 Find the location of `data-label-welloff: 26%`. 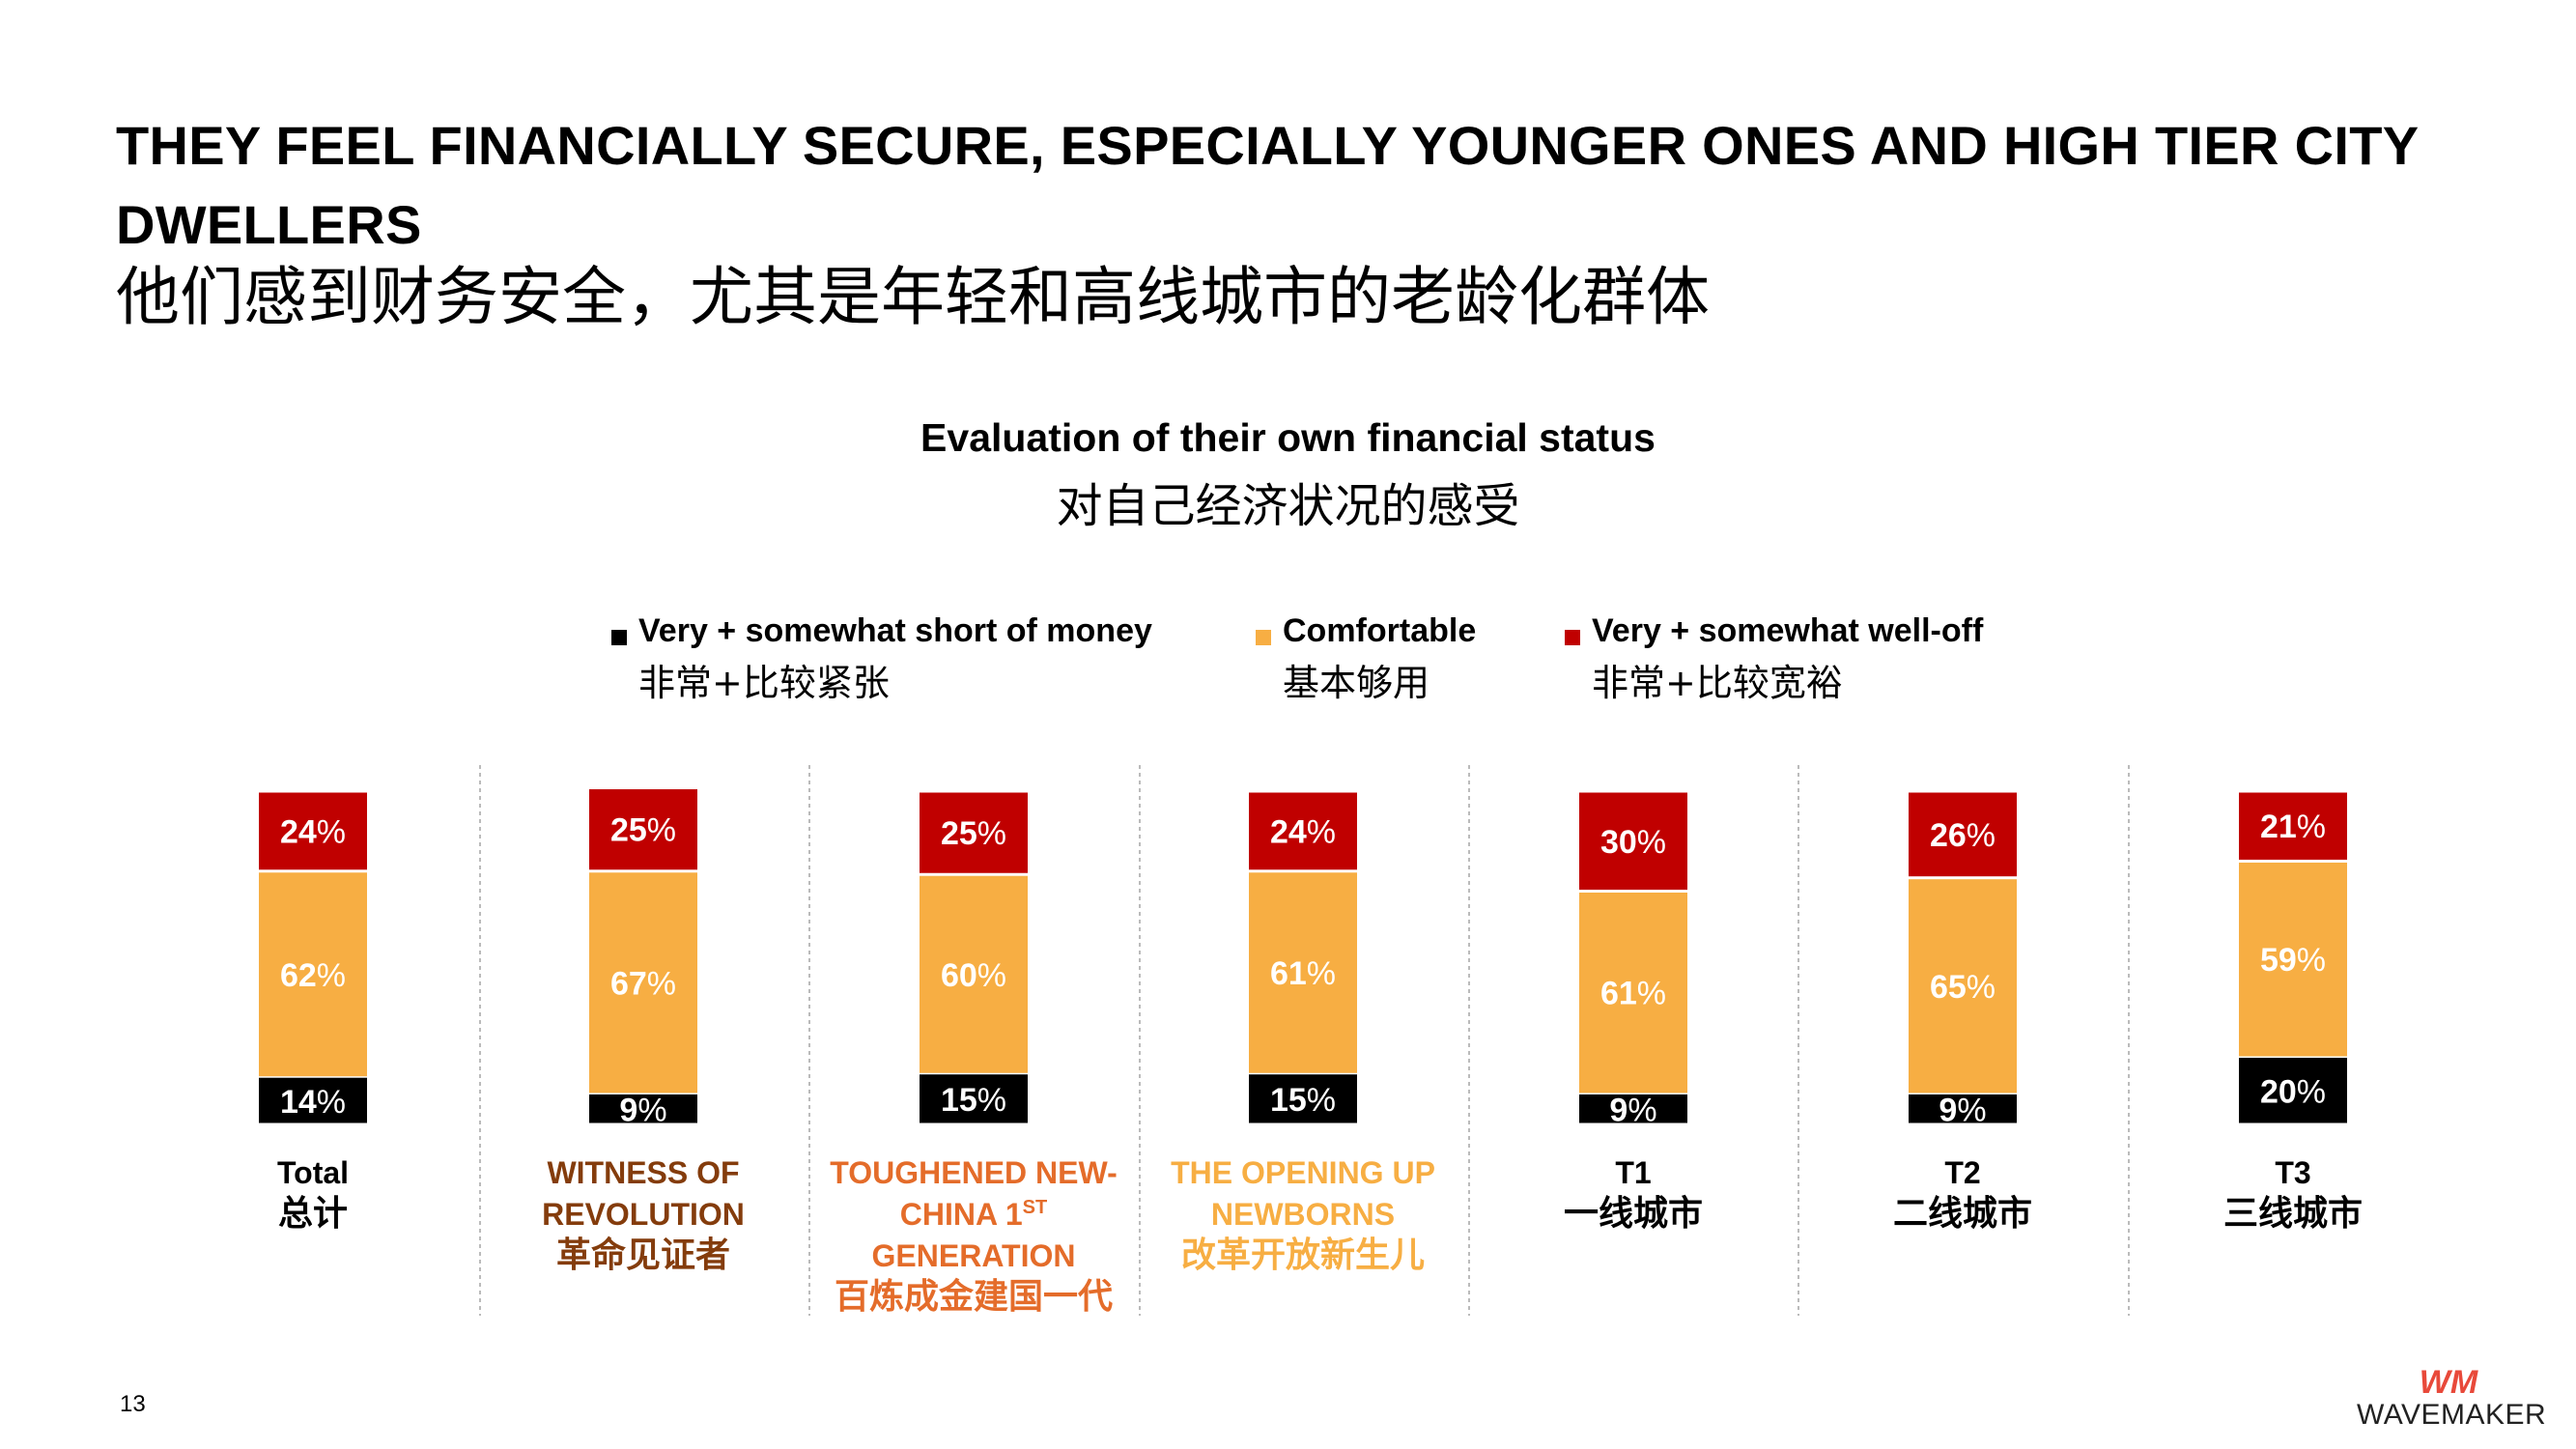

data-label-welloff: 26% is located at coordinates (1963, 835).